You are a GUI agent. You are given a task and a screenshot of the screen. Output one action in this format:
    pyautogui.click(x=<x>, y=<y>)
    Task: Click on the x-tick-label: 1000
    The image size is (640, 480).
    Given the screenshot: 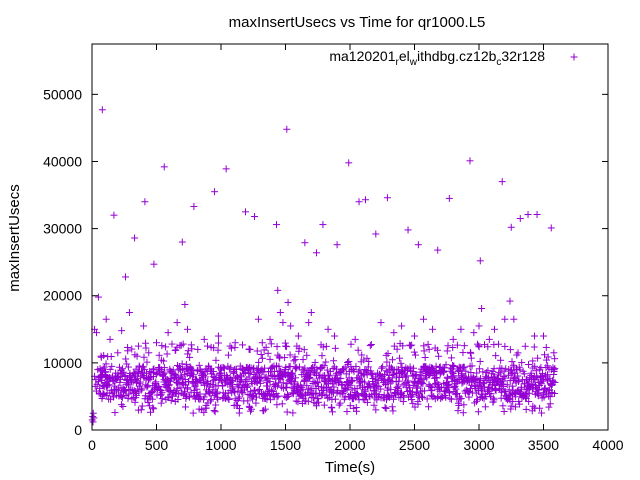 What is the action you would take?
    pyautogui.click(x=220, y=445)
    